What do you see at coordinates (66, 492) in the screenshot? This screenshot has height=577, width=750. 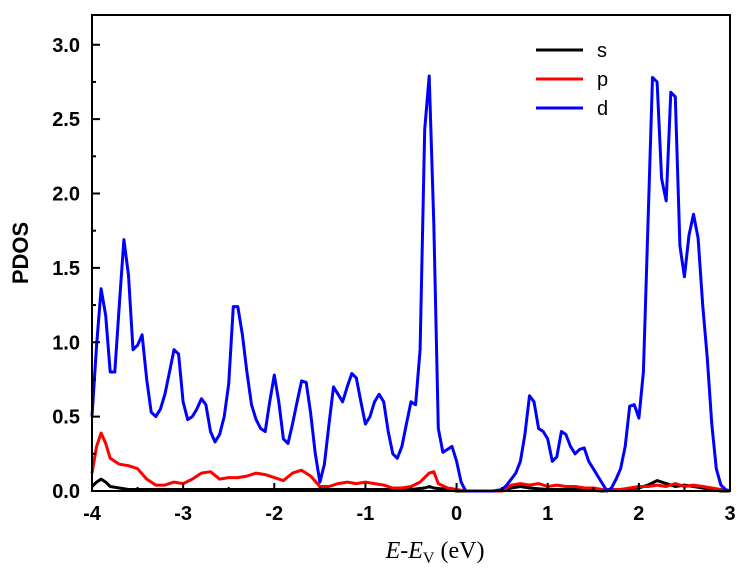 I see `y-tick-label: 0.0` at bounding box center [66, 492].